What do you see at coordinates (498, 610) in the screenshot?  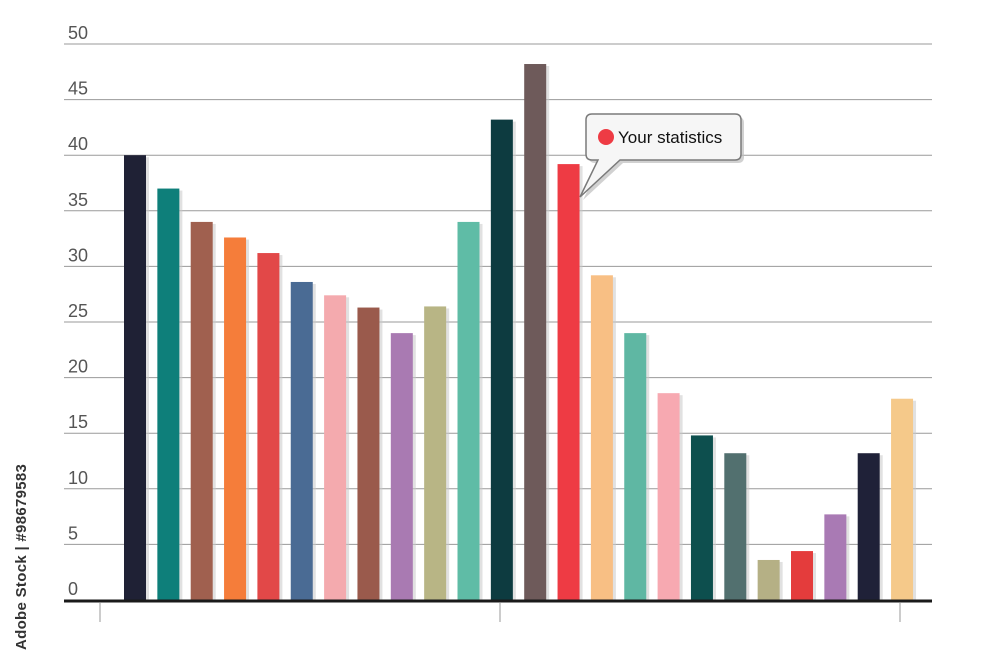 I see `x-axis` at bounding box center [498, 610].